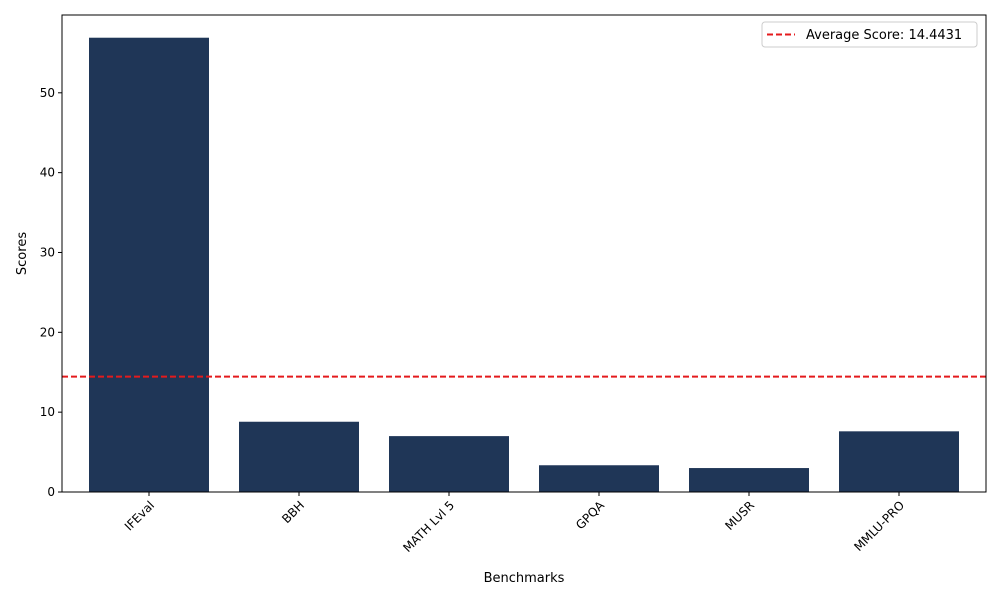  What do you see at coordinates (47, 252) in the screenshot?
I see `y-tick-label: 30` at bounding box center [47, 252].